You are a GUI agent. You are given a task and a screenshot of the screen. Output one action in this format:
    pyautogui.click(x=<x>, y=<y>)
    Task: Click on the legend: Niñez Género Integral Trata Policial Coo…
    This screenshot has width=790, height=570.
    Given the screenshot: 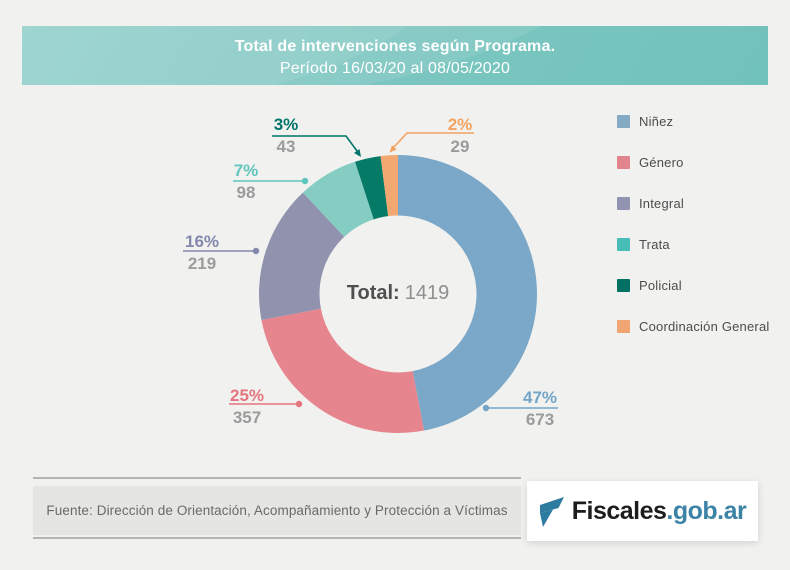 What is the action you would take?
    pyautogui.click(x=693, y=237)
    